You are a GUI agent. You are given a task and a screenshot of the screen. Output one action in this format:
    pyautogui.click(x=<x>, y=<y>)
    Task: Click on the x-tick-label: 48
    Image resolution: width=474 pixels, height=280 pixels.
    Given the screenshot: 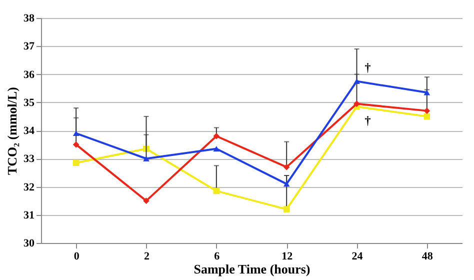 What is the action you would take?
    pyautogui.click(x=428, y=256)
    